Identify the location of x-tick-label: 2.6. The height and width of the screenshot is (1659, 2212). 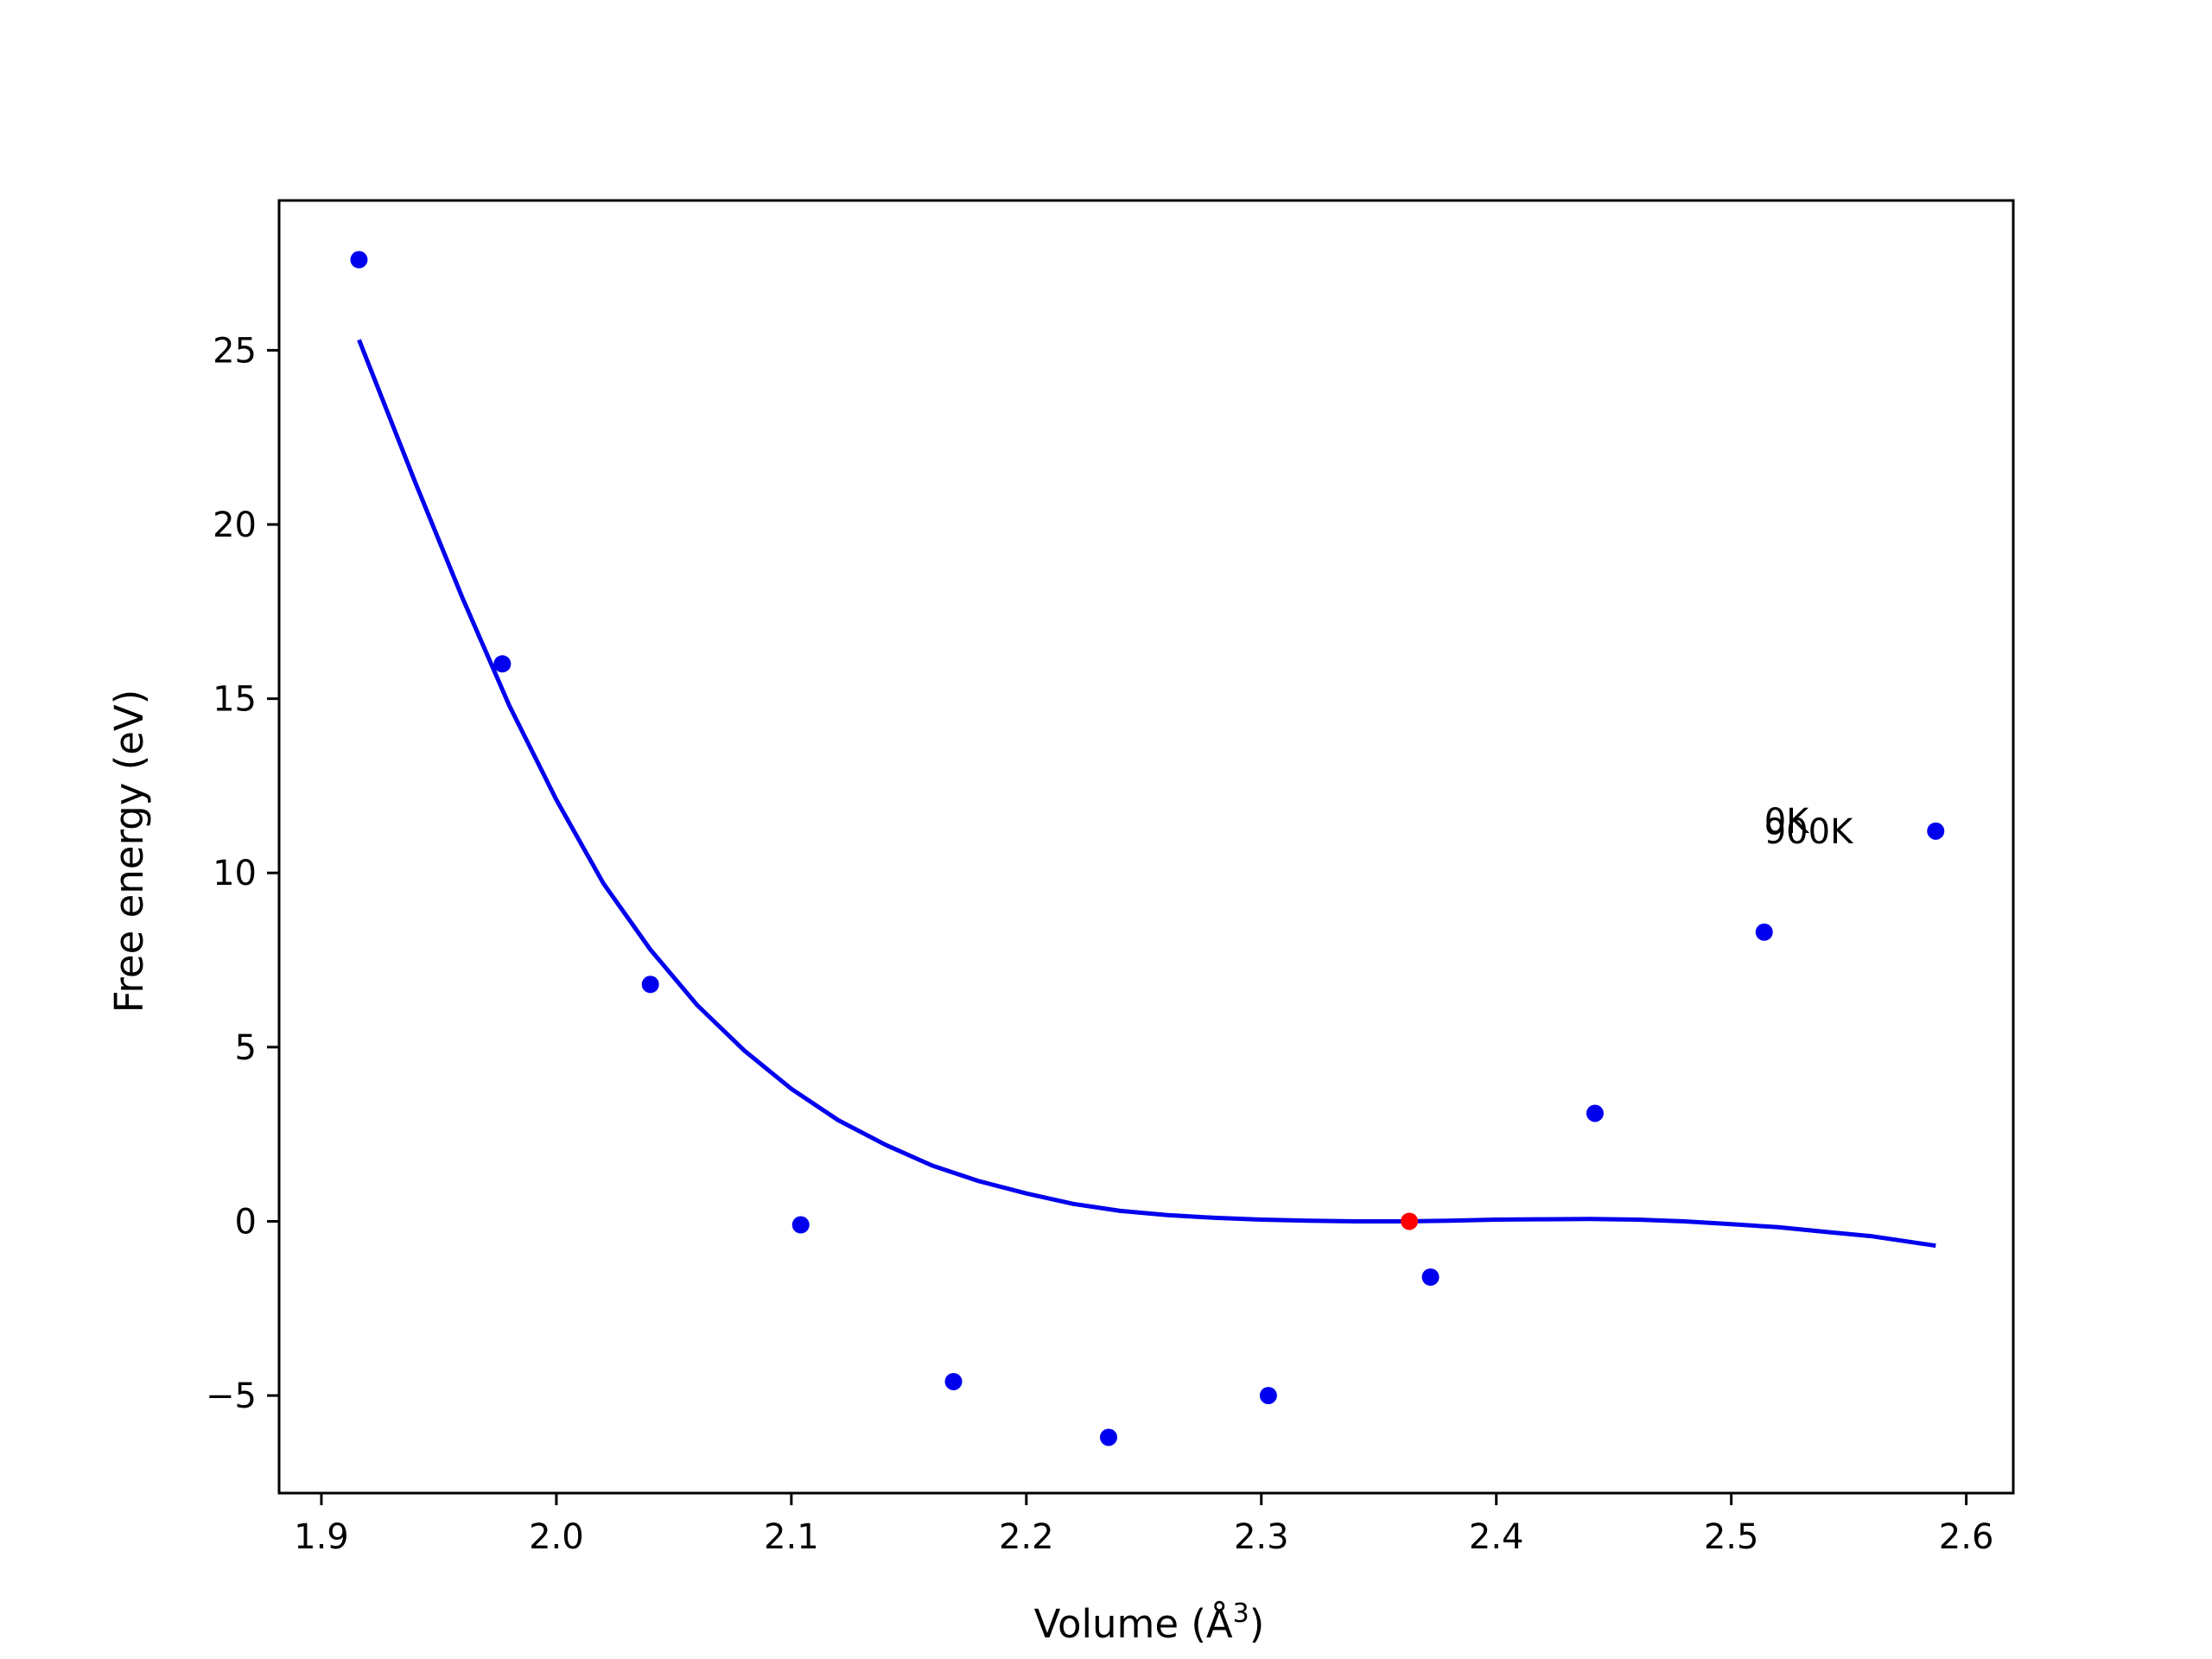
(1966, 1537).